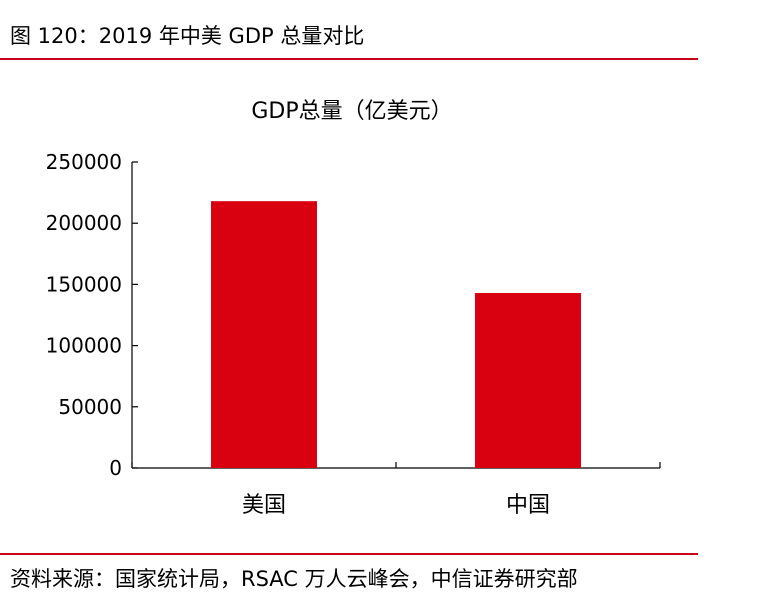 The image size is (772, 604). What do you see at coordinates (92, 315) in the screenshot?
I see `y-axis-ticks: 0 50000 100000 150000 200000 250000` at bounding box center [92, 315].